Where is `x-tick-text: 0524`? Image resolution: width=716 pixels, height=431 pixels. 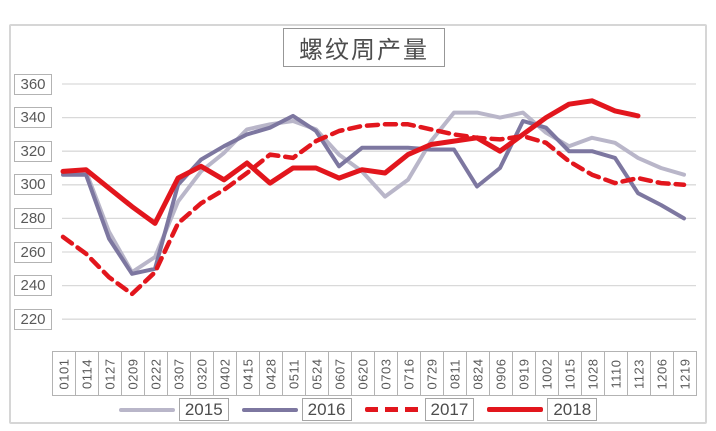 x-tick-text: 0524 is located at coordinates (316, 373).